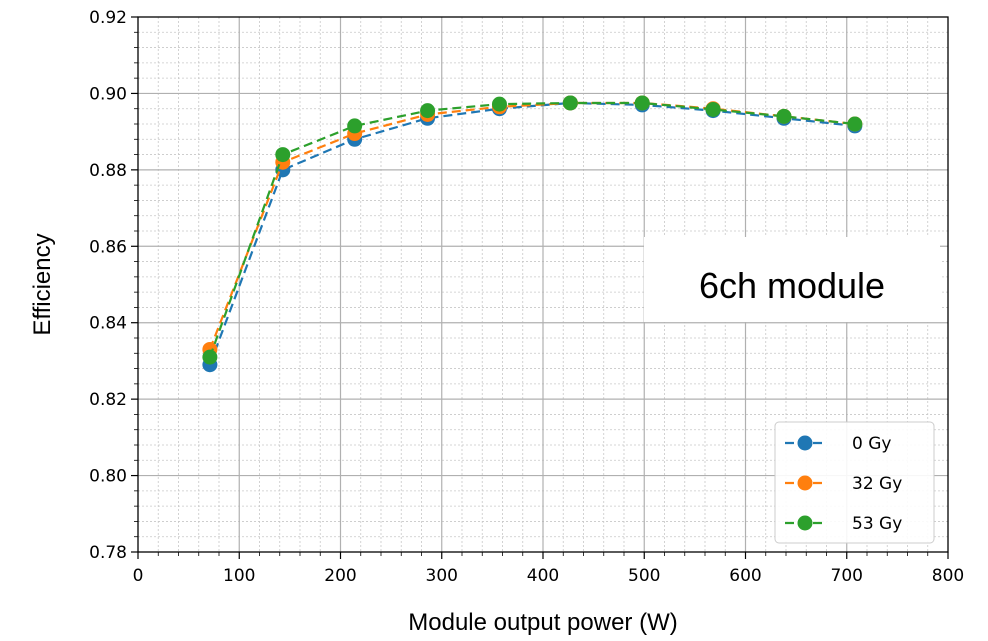 This screenshot has height=641, width=988. Describe the element at coordinates (847, 576) in the screenshot. I see `x-tick-label: 700` at that location.